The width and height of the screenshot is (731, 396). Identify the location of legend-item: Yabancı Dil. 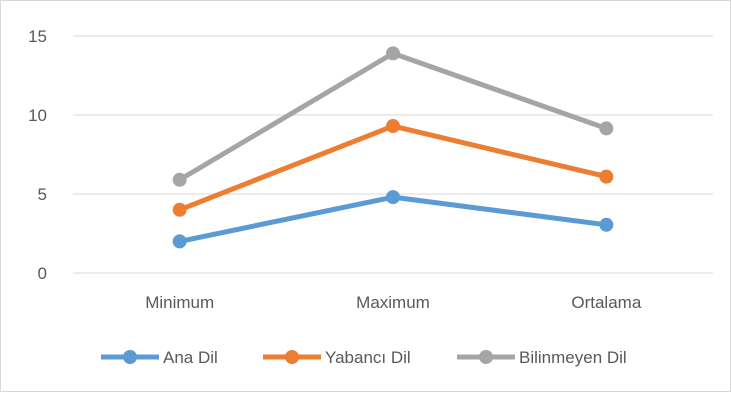
(337, 357).